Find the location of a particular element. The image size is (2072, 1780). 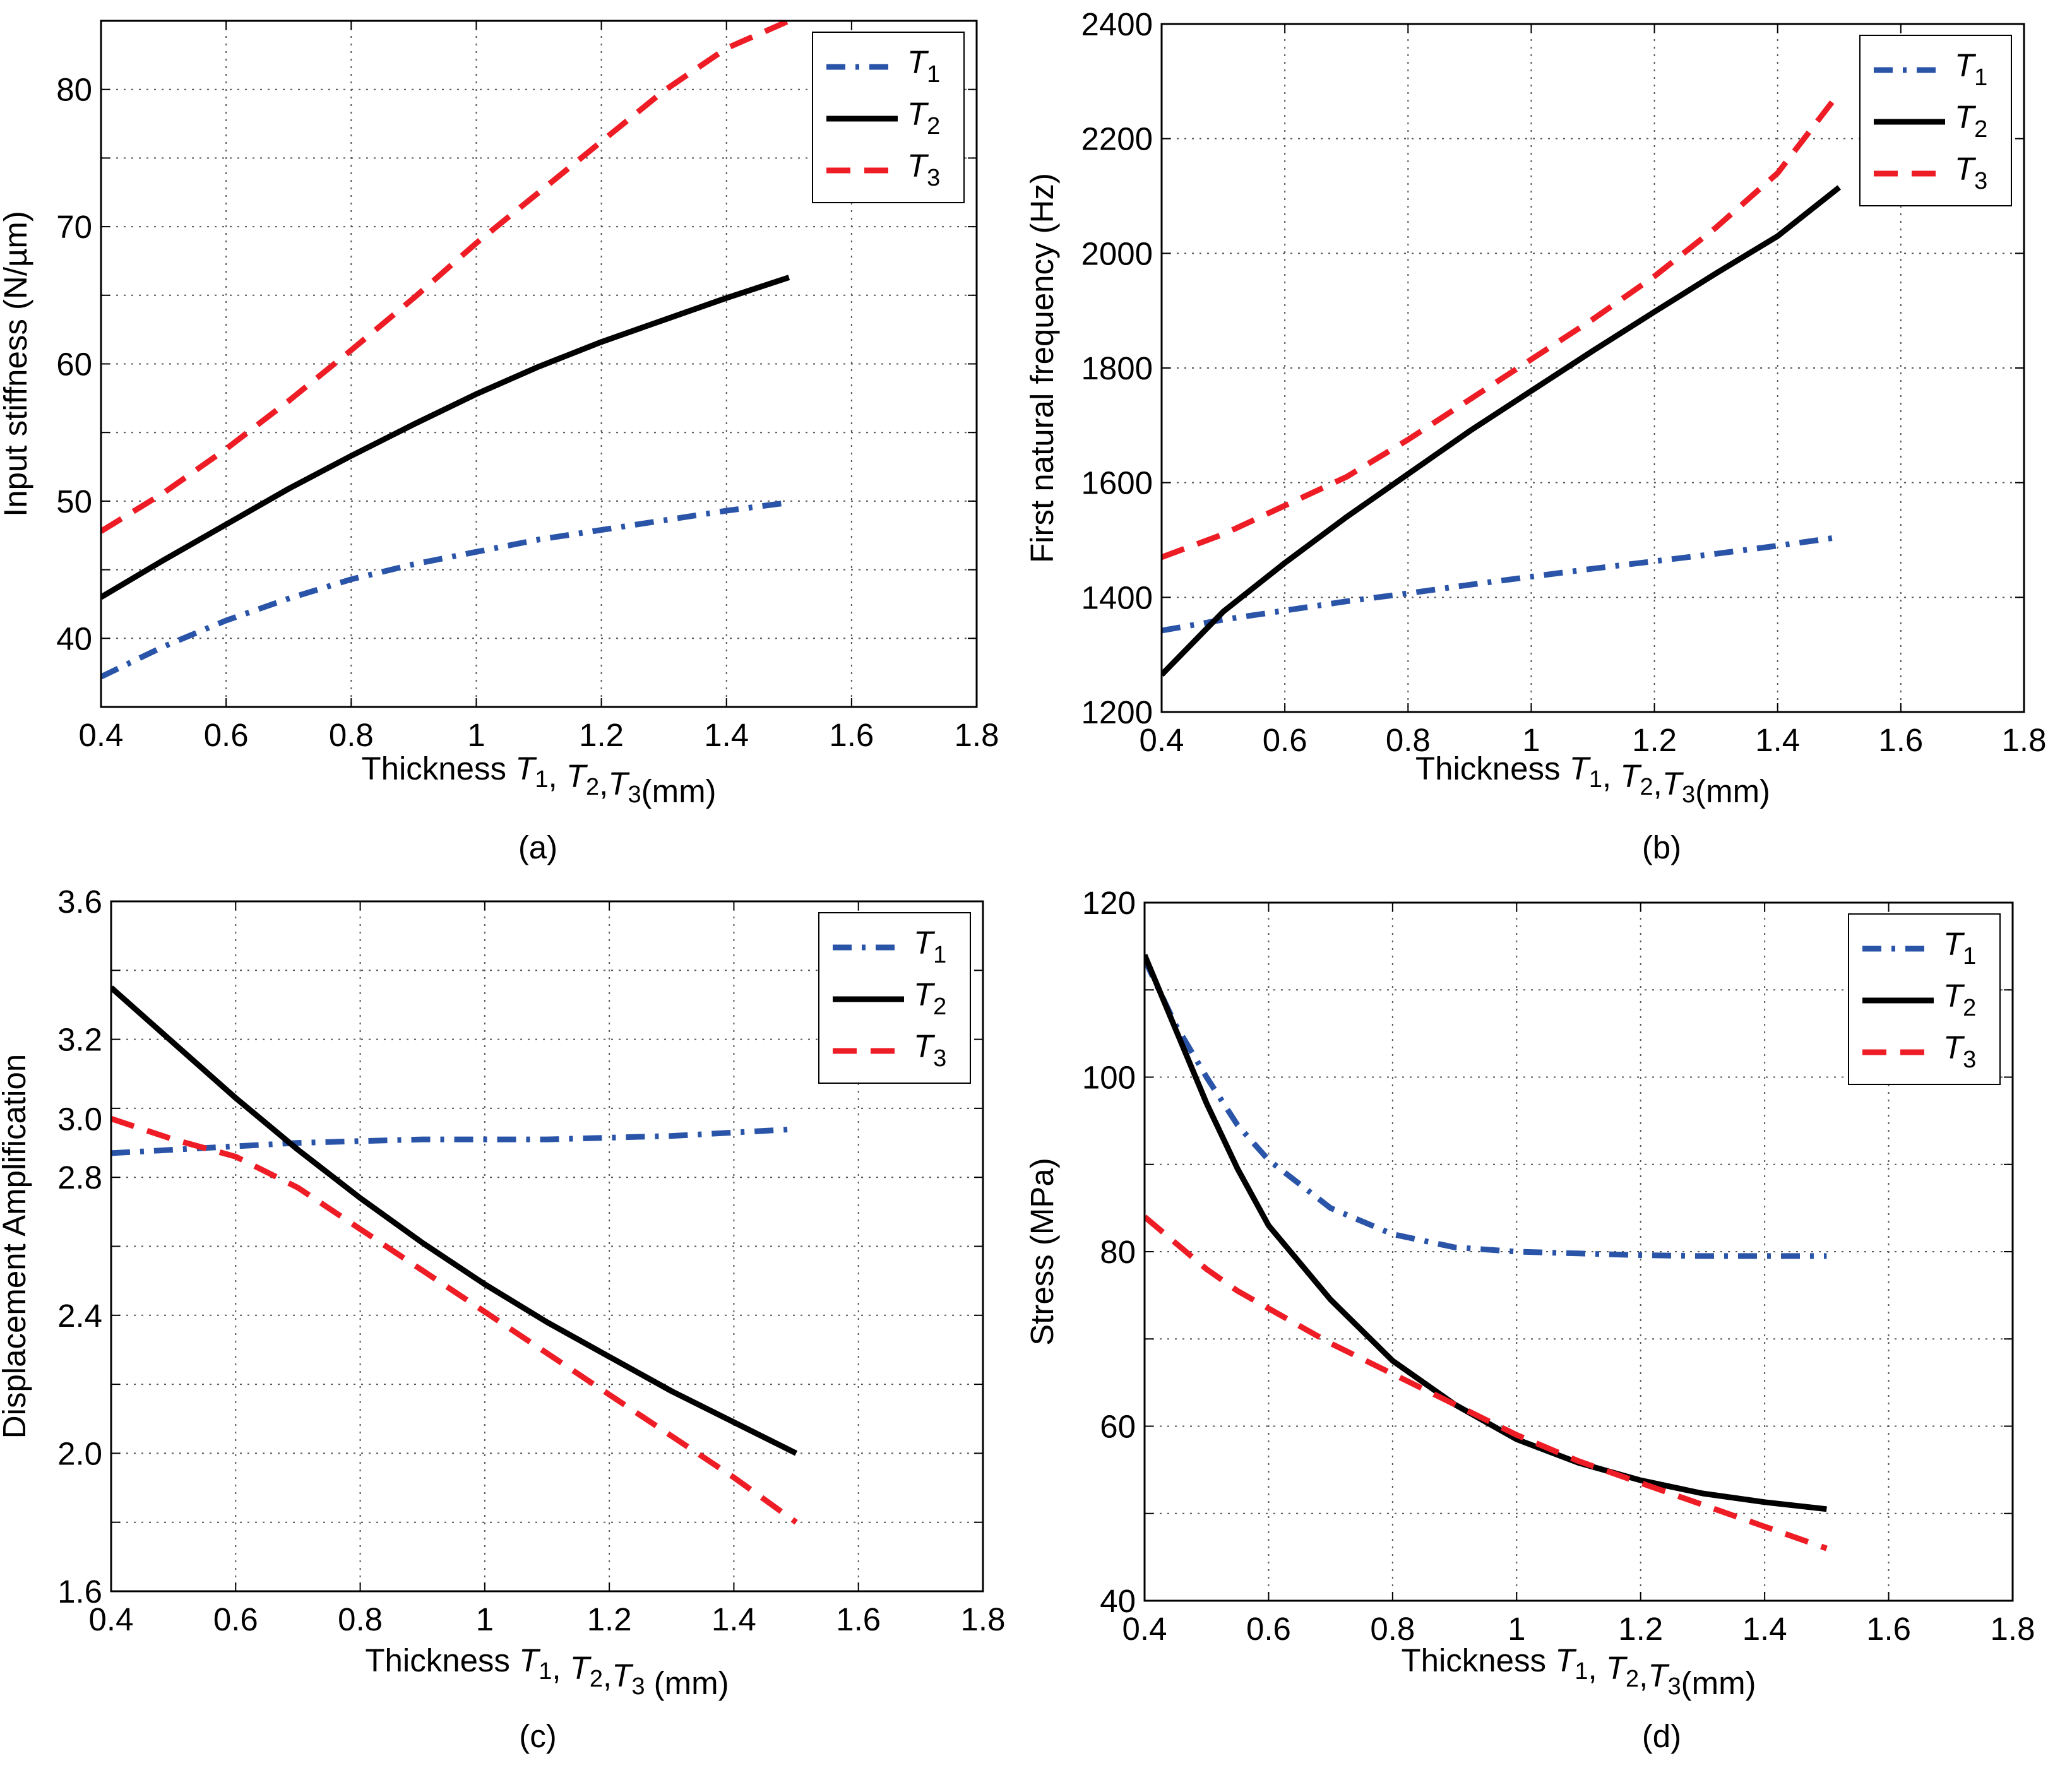

y-tick-label: 3.6 is located at coordinates (79, 902).